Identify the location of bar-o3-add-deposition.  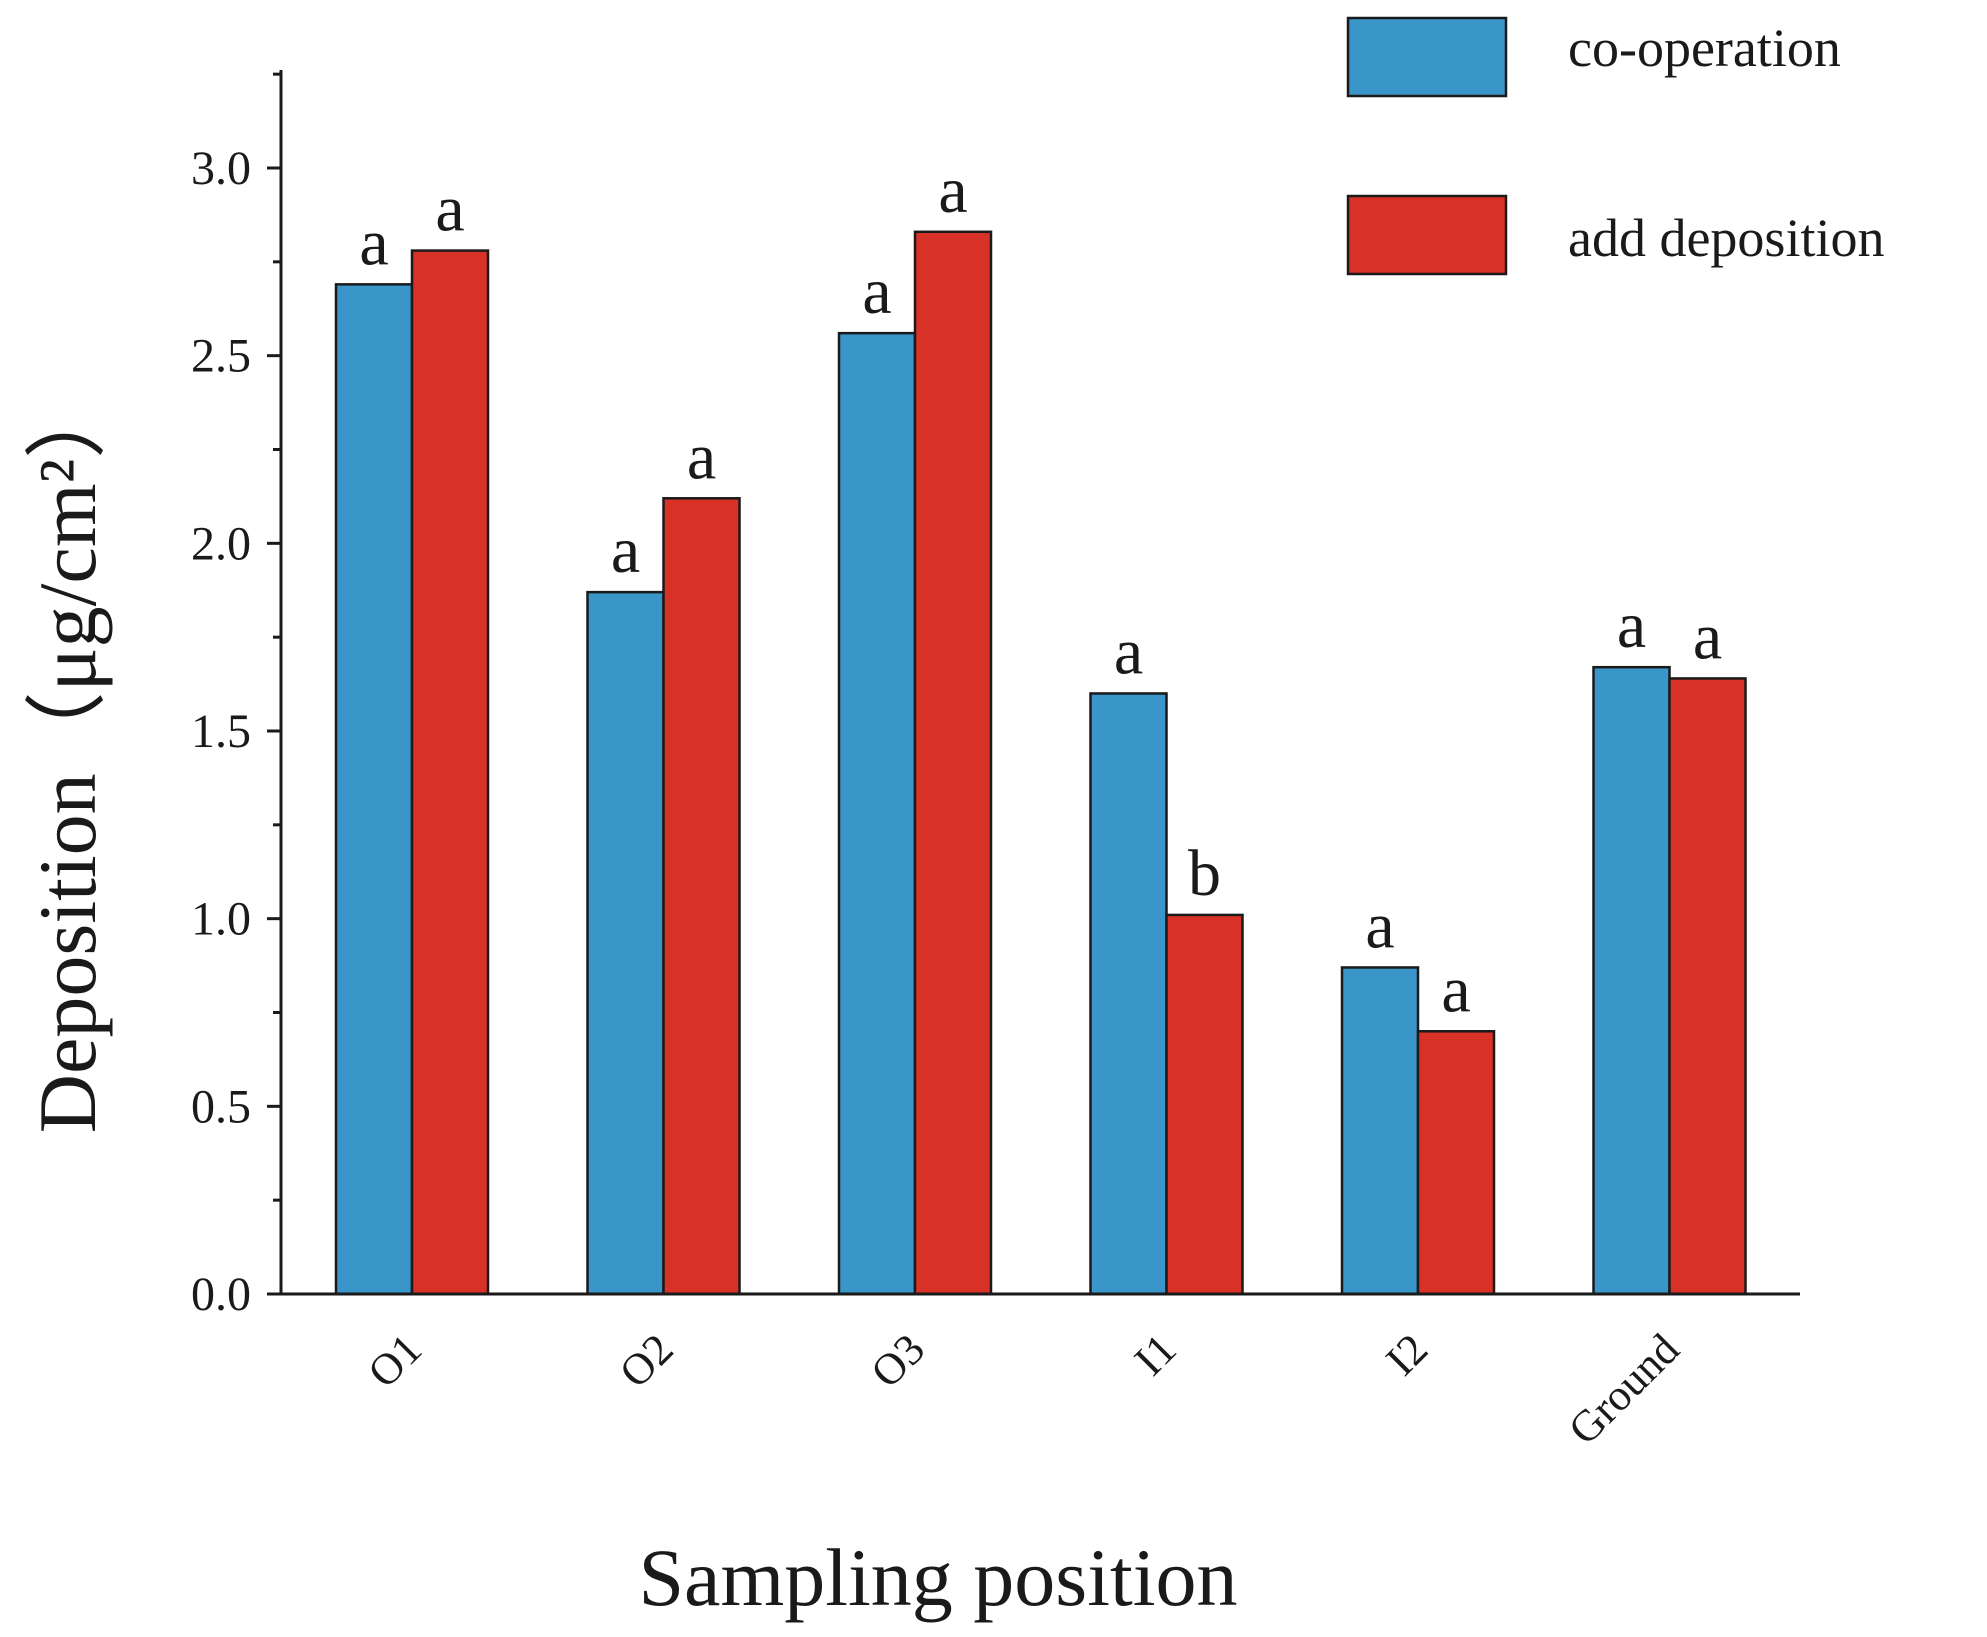
(953, 763).